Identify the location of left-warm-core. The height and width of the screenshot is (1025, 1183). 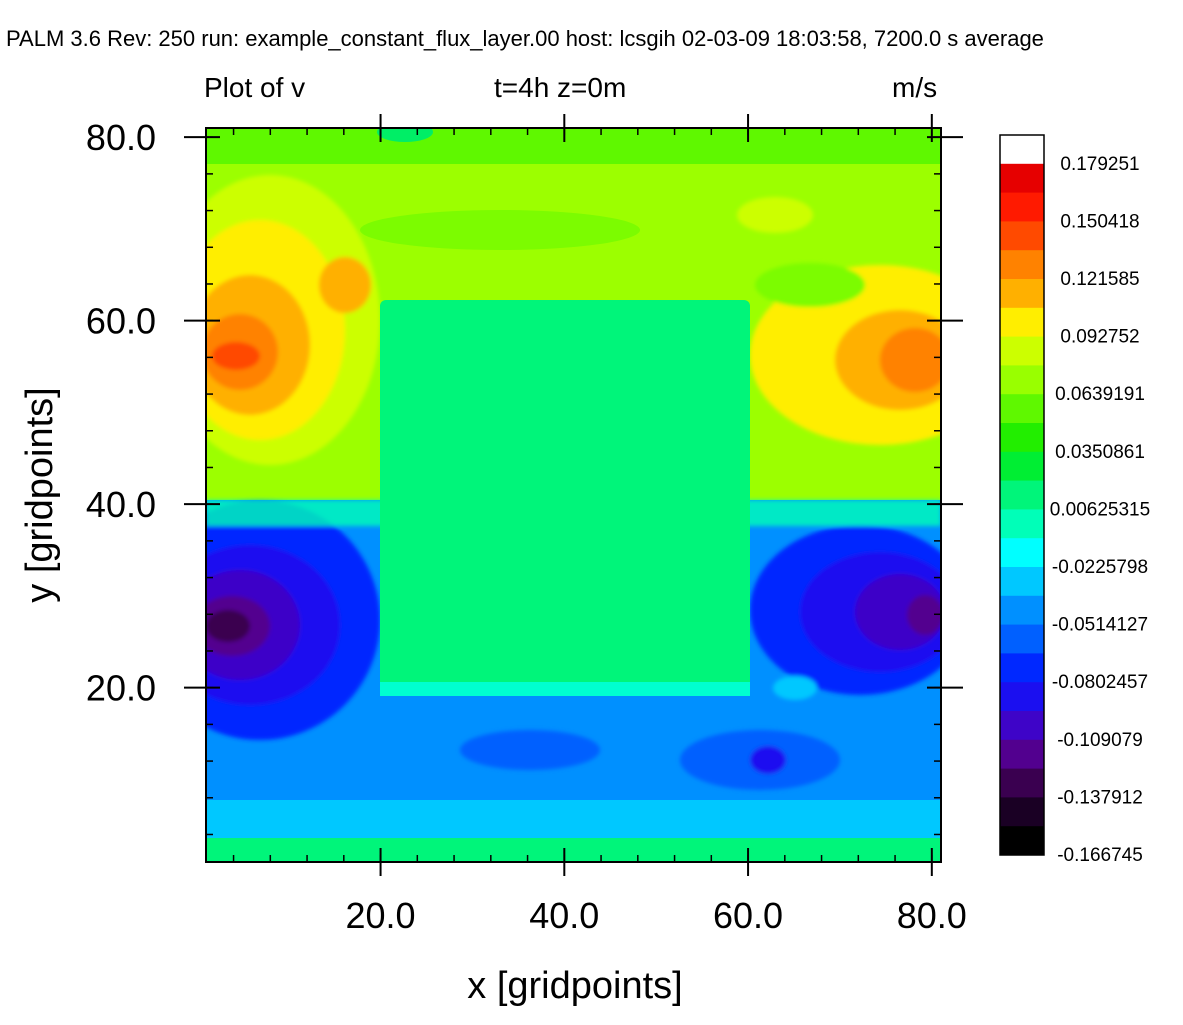
(236, 356).